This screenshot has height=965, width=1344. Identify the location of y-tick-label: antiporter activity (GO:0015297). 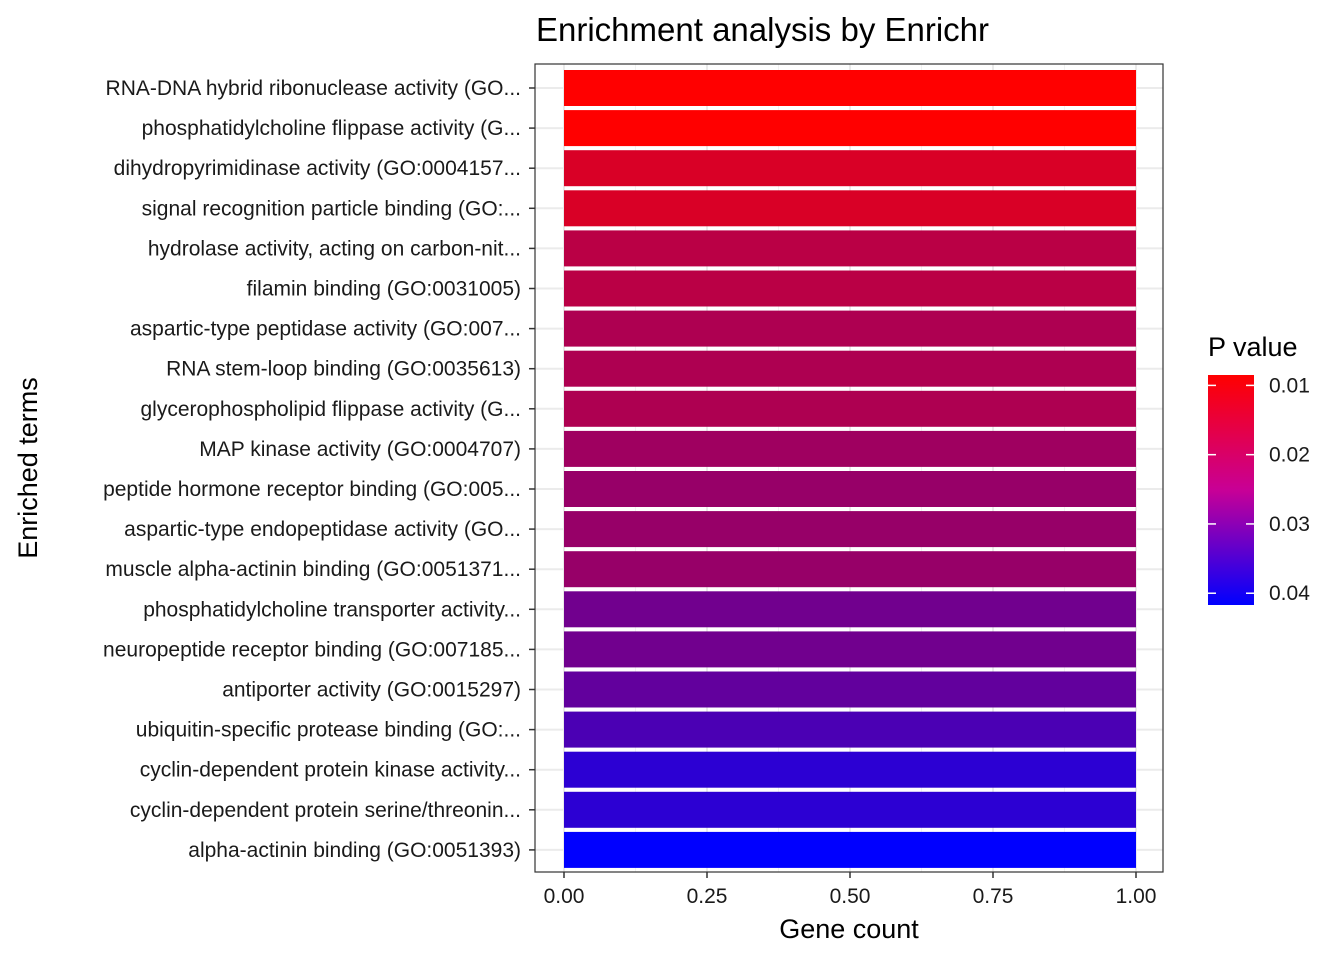
(371, 690).